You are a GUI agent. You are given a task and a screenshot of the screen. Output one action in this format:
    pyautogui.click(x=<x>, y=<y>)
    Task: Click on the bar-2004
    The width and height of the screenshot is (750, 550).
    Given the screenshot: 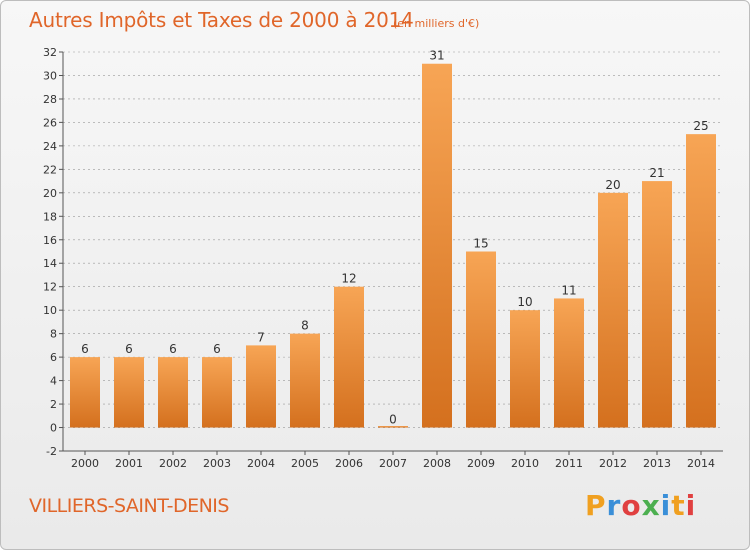 What is the action you would take?
    pyautogui.click(x=261, y=386)
    